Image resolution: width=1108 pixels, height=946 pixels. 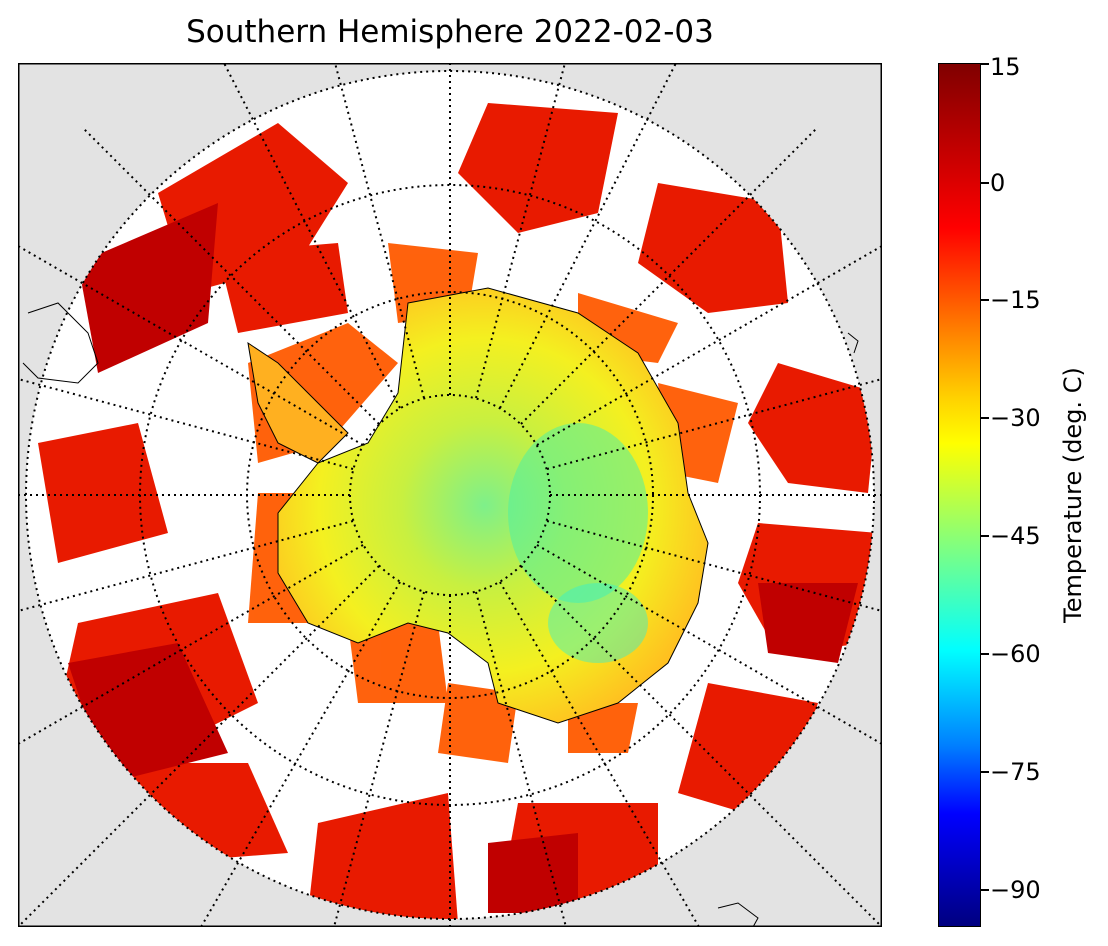 What do you see at coordinates (1015, 418) in the screenshot?
I see `colorbar-tick-label: −30` at bounding box center [1015, 418].